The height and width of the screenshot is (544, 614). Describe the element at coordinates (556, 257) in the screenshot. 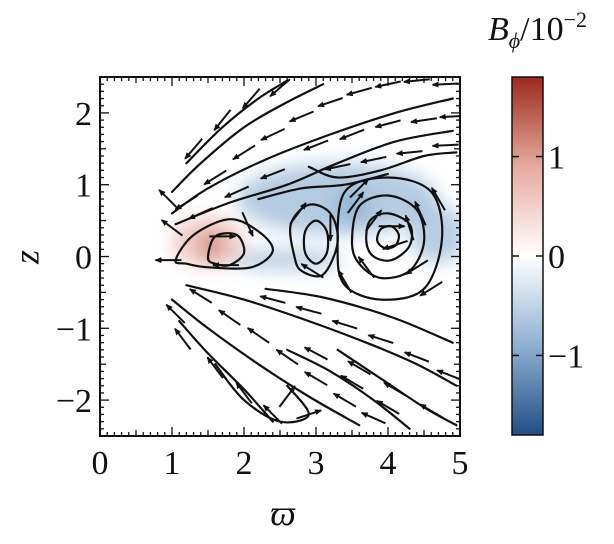

I see `colorbar-tick-label: 0` at that location.